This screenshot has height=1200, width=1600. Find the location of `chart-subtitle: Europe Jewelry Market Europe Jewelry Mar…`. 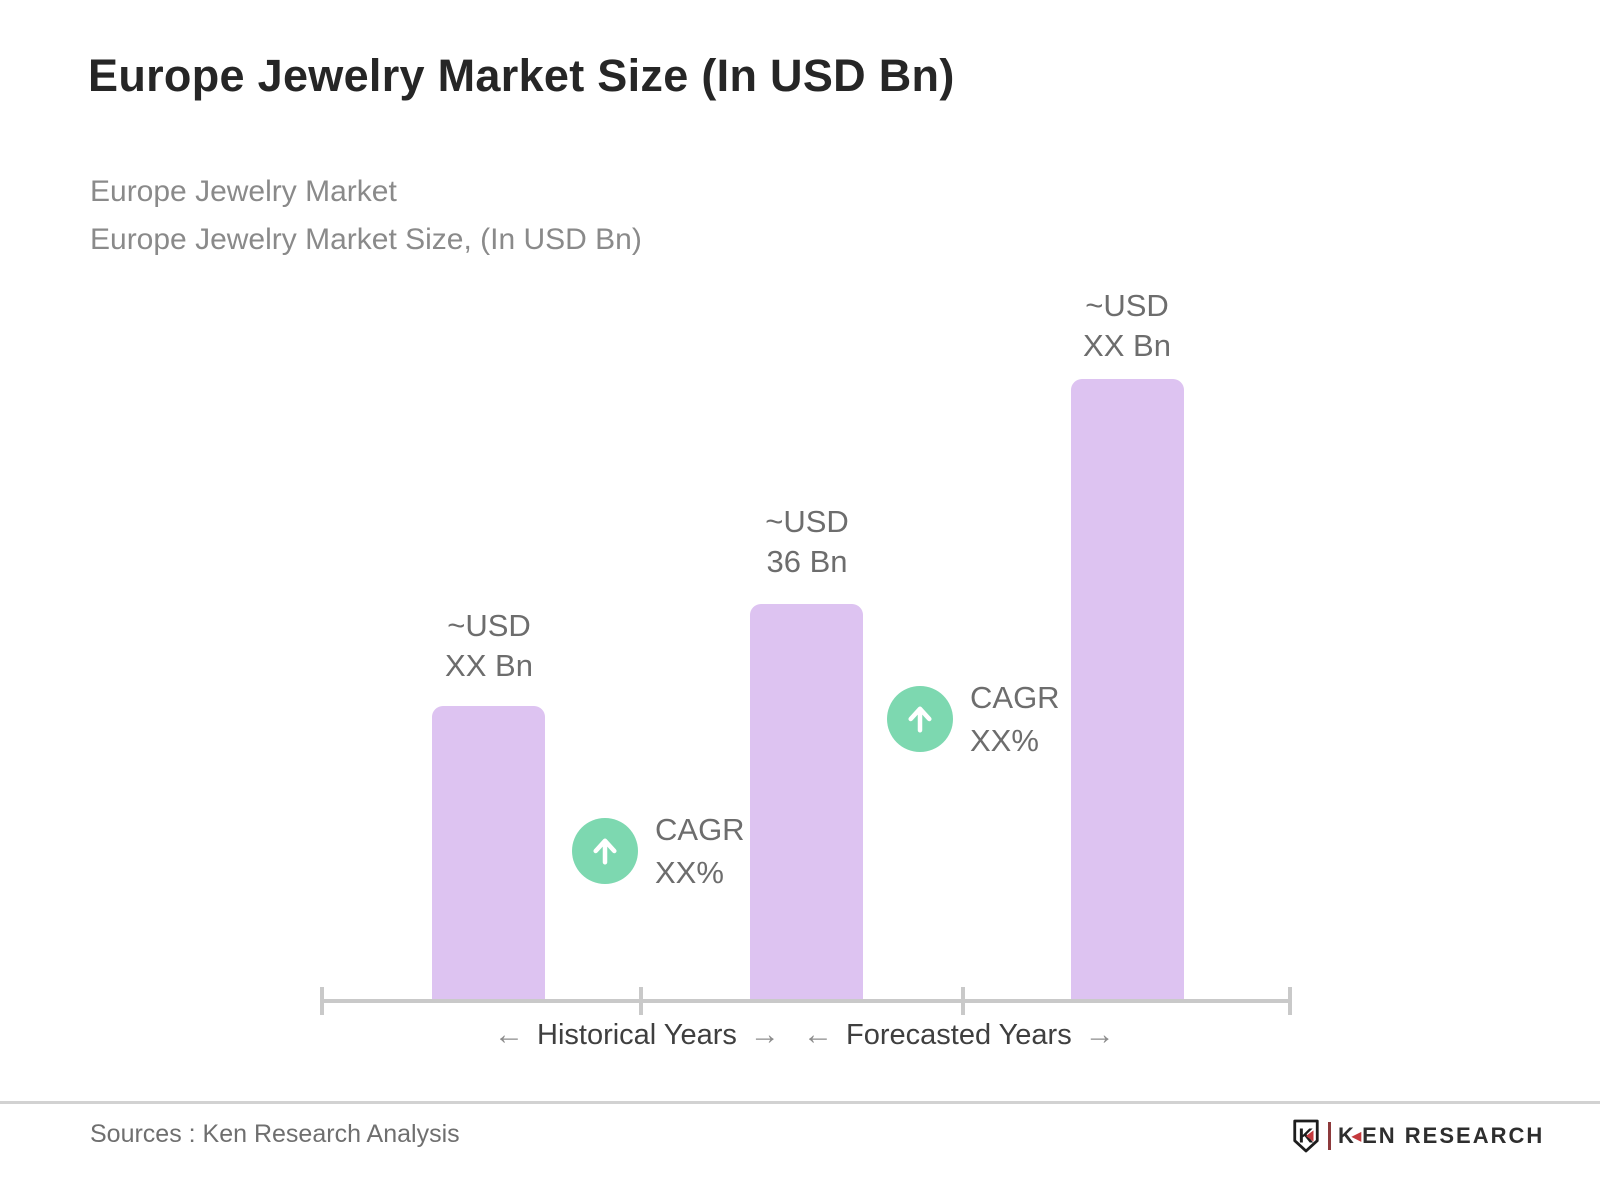

chart-subtitle: Europe Jewelry Market Europe Jewelry Mar… is located at coordinates (366, 216).